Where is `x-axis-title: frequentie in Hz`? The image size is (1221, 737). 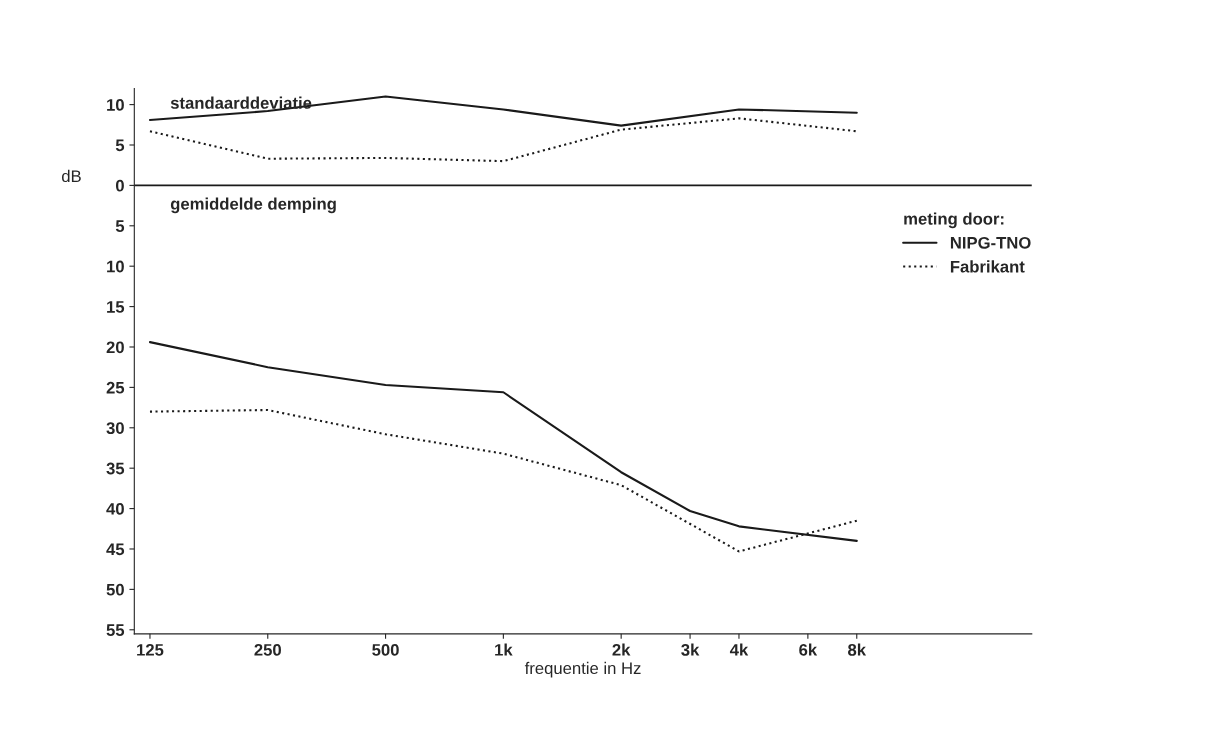 x-axis-title: frequentie in Hz is located at coordinates (582, 669).